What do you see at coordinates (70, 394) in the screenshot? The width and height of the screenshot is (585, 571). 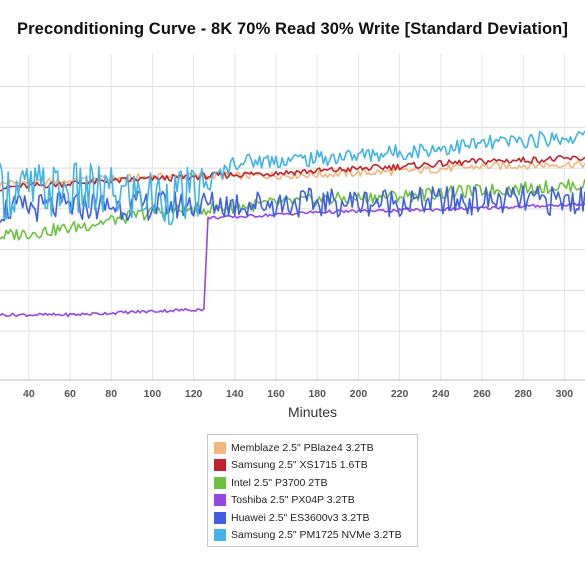 I see `x-tick-label-1: 60` at bounding box center [70, 394].